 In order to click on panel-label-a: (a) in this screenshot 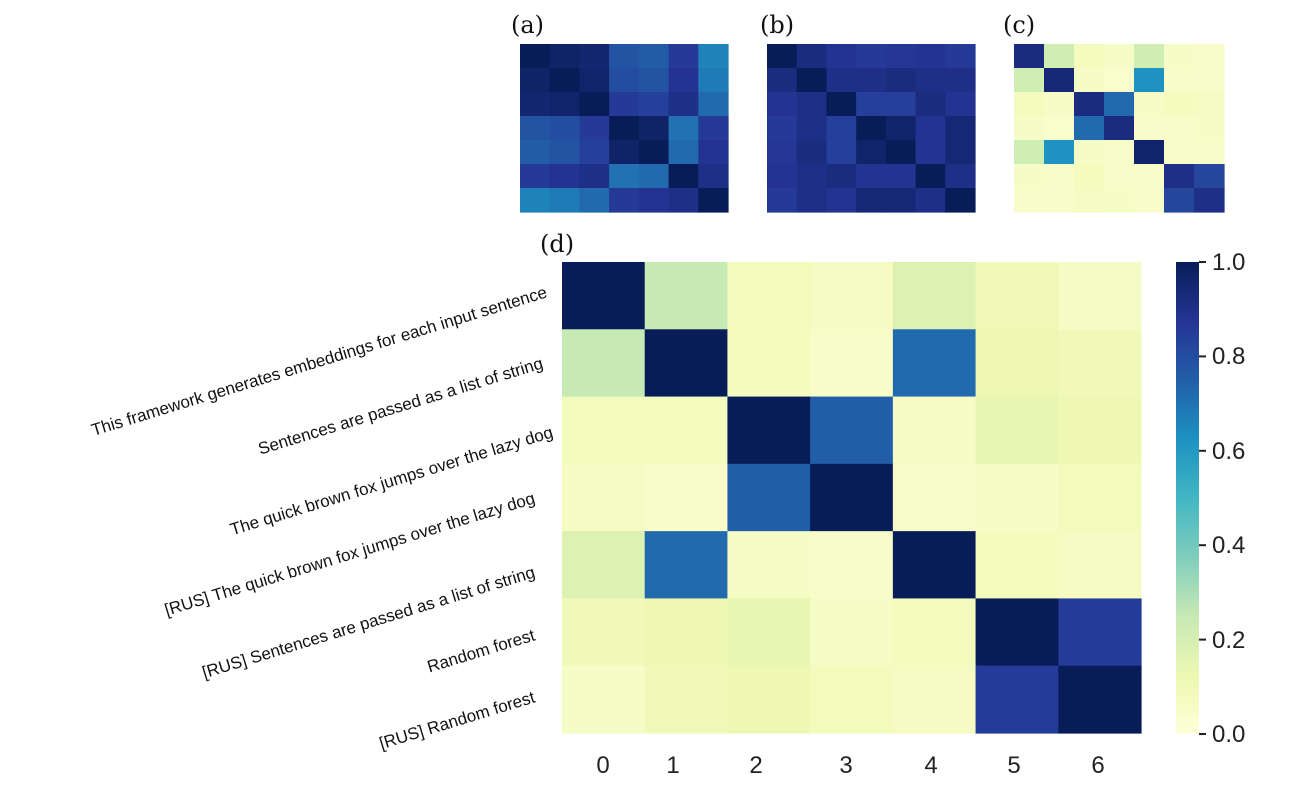, I will do `click(527, 25)`.